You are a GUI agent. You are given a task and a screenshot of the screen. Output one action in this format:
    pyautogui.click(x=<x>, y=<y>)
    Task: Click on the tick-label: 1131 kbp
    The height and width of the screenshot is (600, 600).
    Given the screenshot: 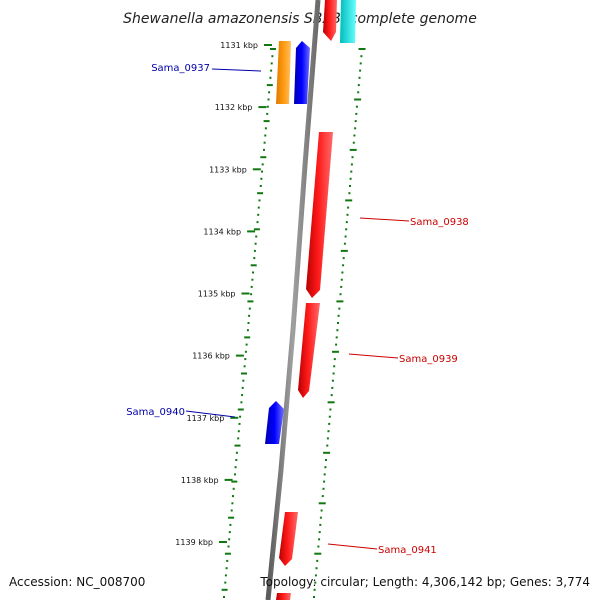 What is the action you would take?
    pyautogui.click(x=239, y=45)
    